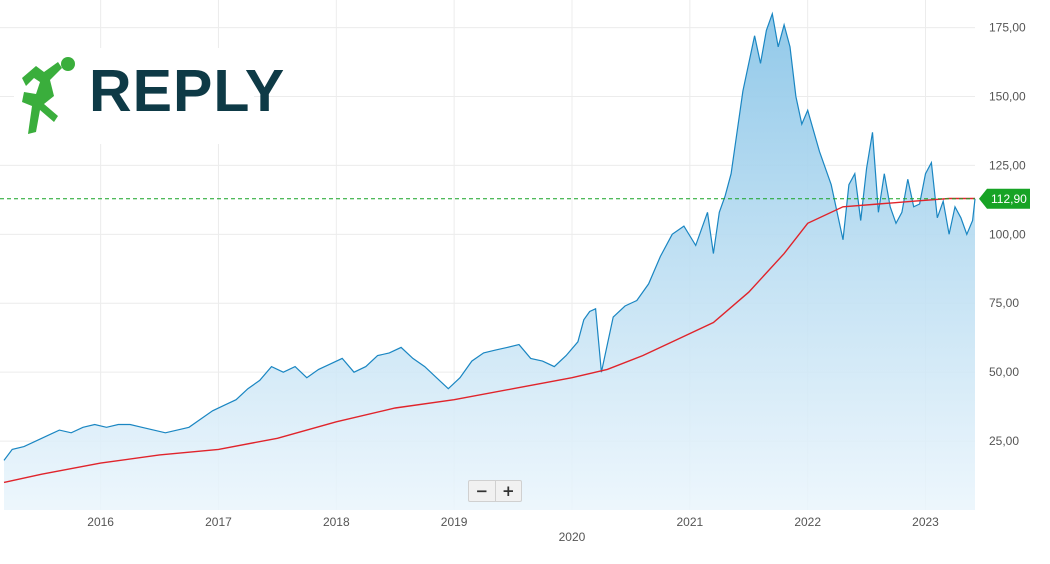 Image resolution: width=1050 pixels, height=564 pixels. I want to click on runner-figure-icon, so click(48, 95).